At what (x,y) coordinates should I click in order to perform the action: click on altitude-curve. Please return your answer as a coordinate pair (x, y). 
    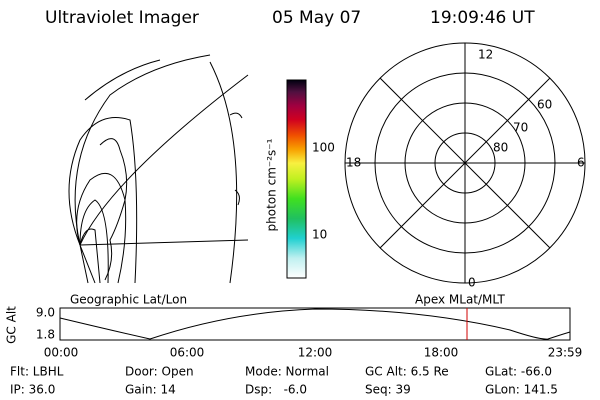
    Looking at the image, I should click on (315, 324).